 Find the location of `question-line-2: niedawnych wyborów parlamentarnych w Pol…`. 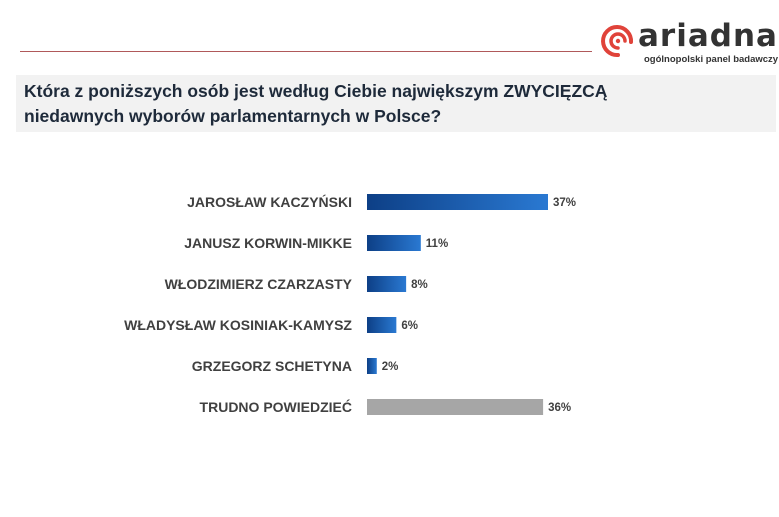

question-line-2: niedawnych wyborów parlamentarnych w Pol… is located at coordinates (233, 116).